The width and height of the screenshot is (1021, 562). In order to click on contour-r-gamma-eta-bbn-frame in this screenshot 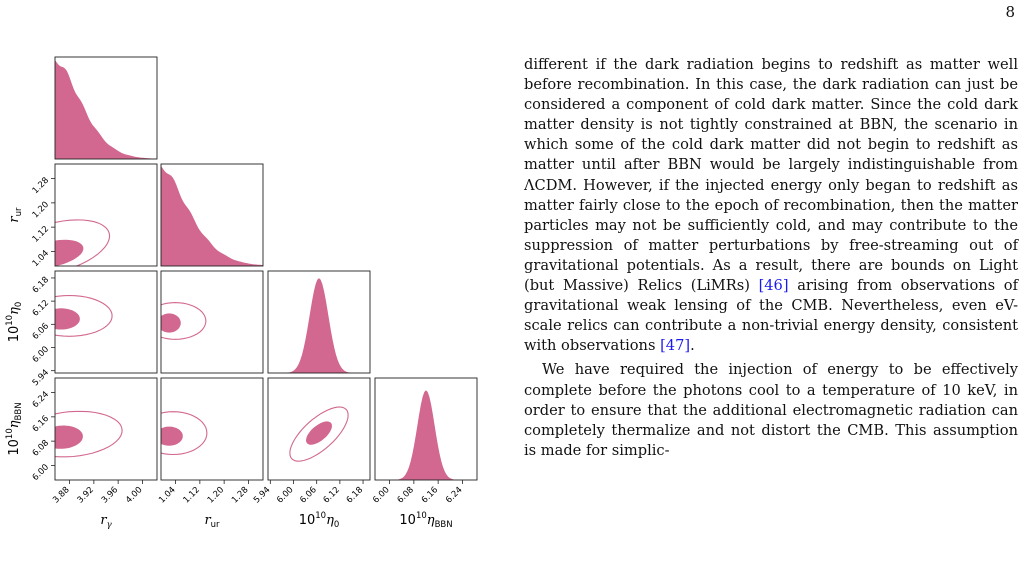, I will do `click(106, 429)`.